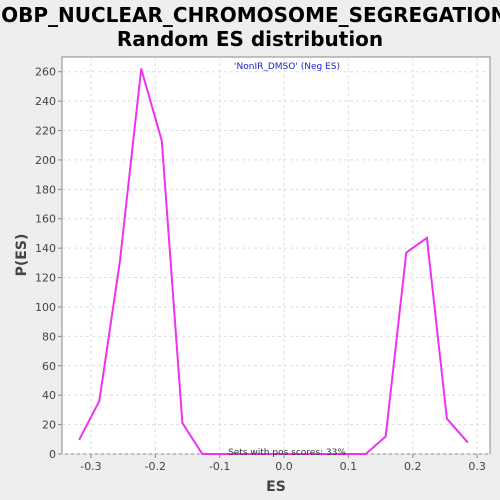 The width and height of the screenshot is (500, 500). What do you see at coordinates (477, 466) in the screenshot?
I see `x-tick-label: 0.3` at bounding box center [477, 466].